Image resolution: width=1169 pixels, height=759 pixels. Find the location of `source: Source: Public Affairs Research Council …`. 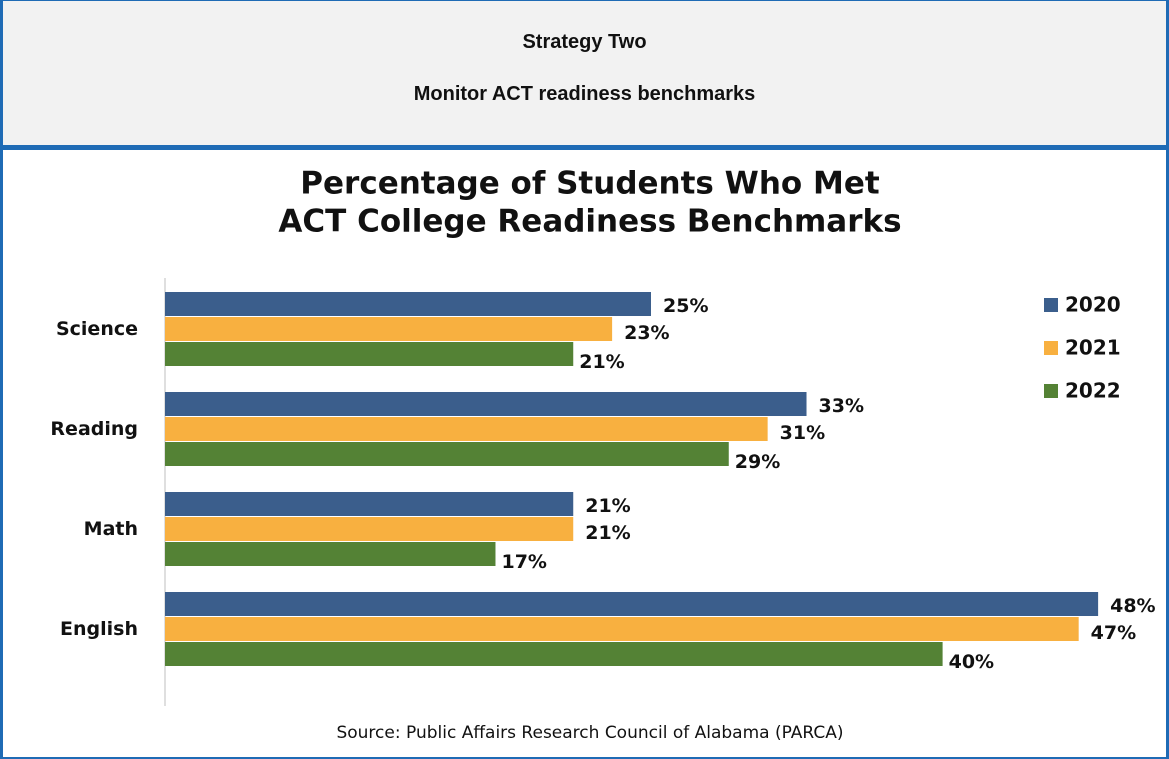

source: Source: Public Affairs Research Council … is located at coordinates (589, 733).